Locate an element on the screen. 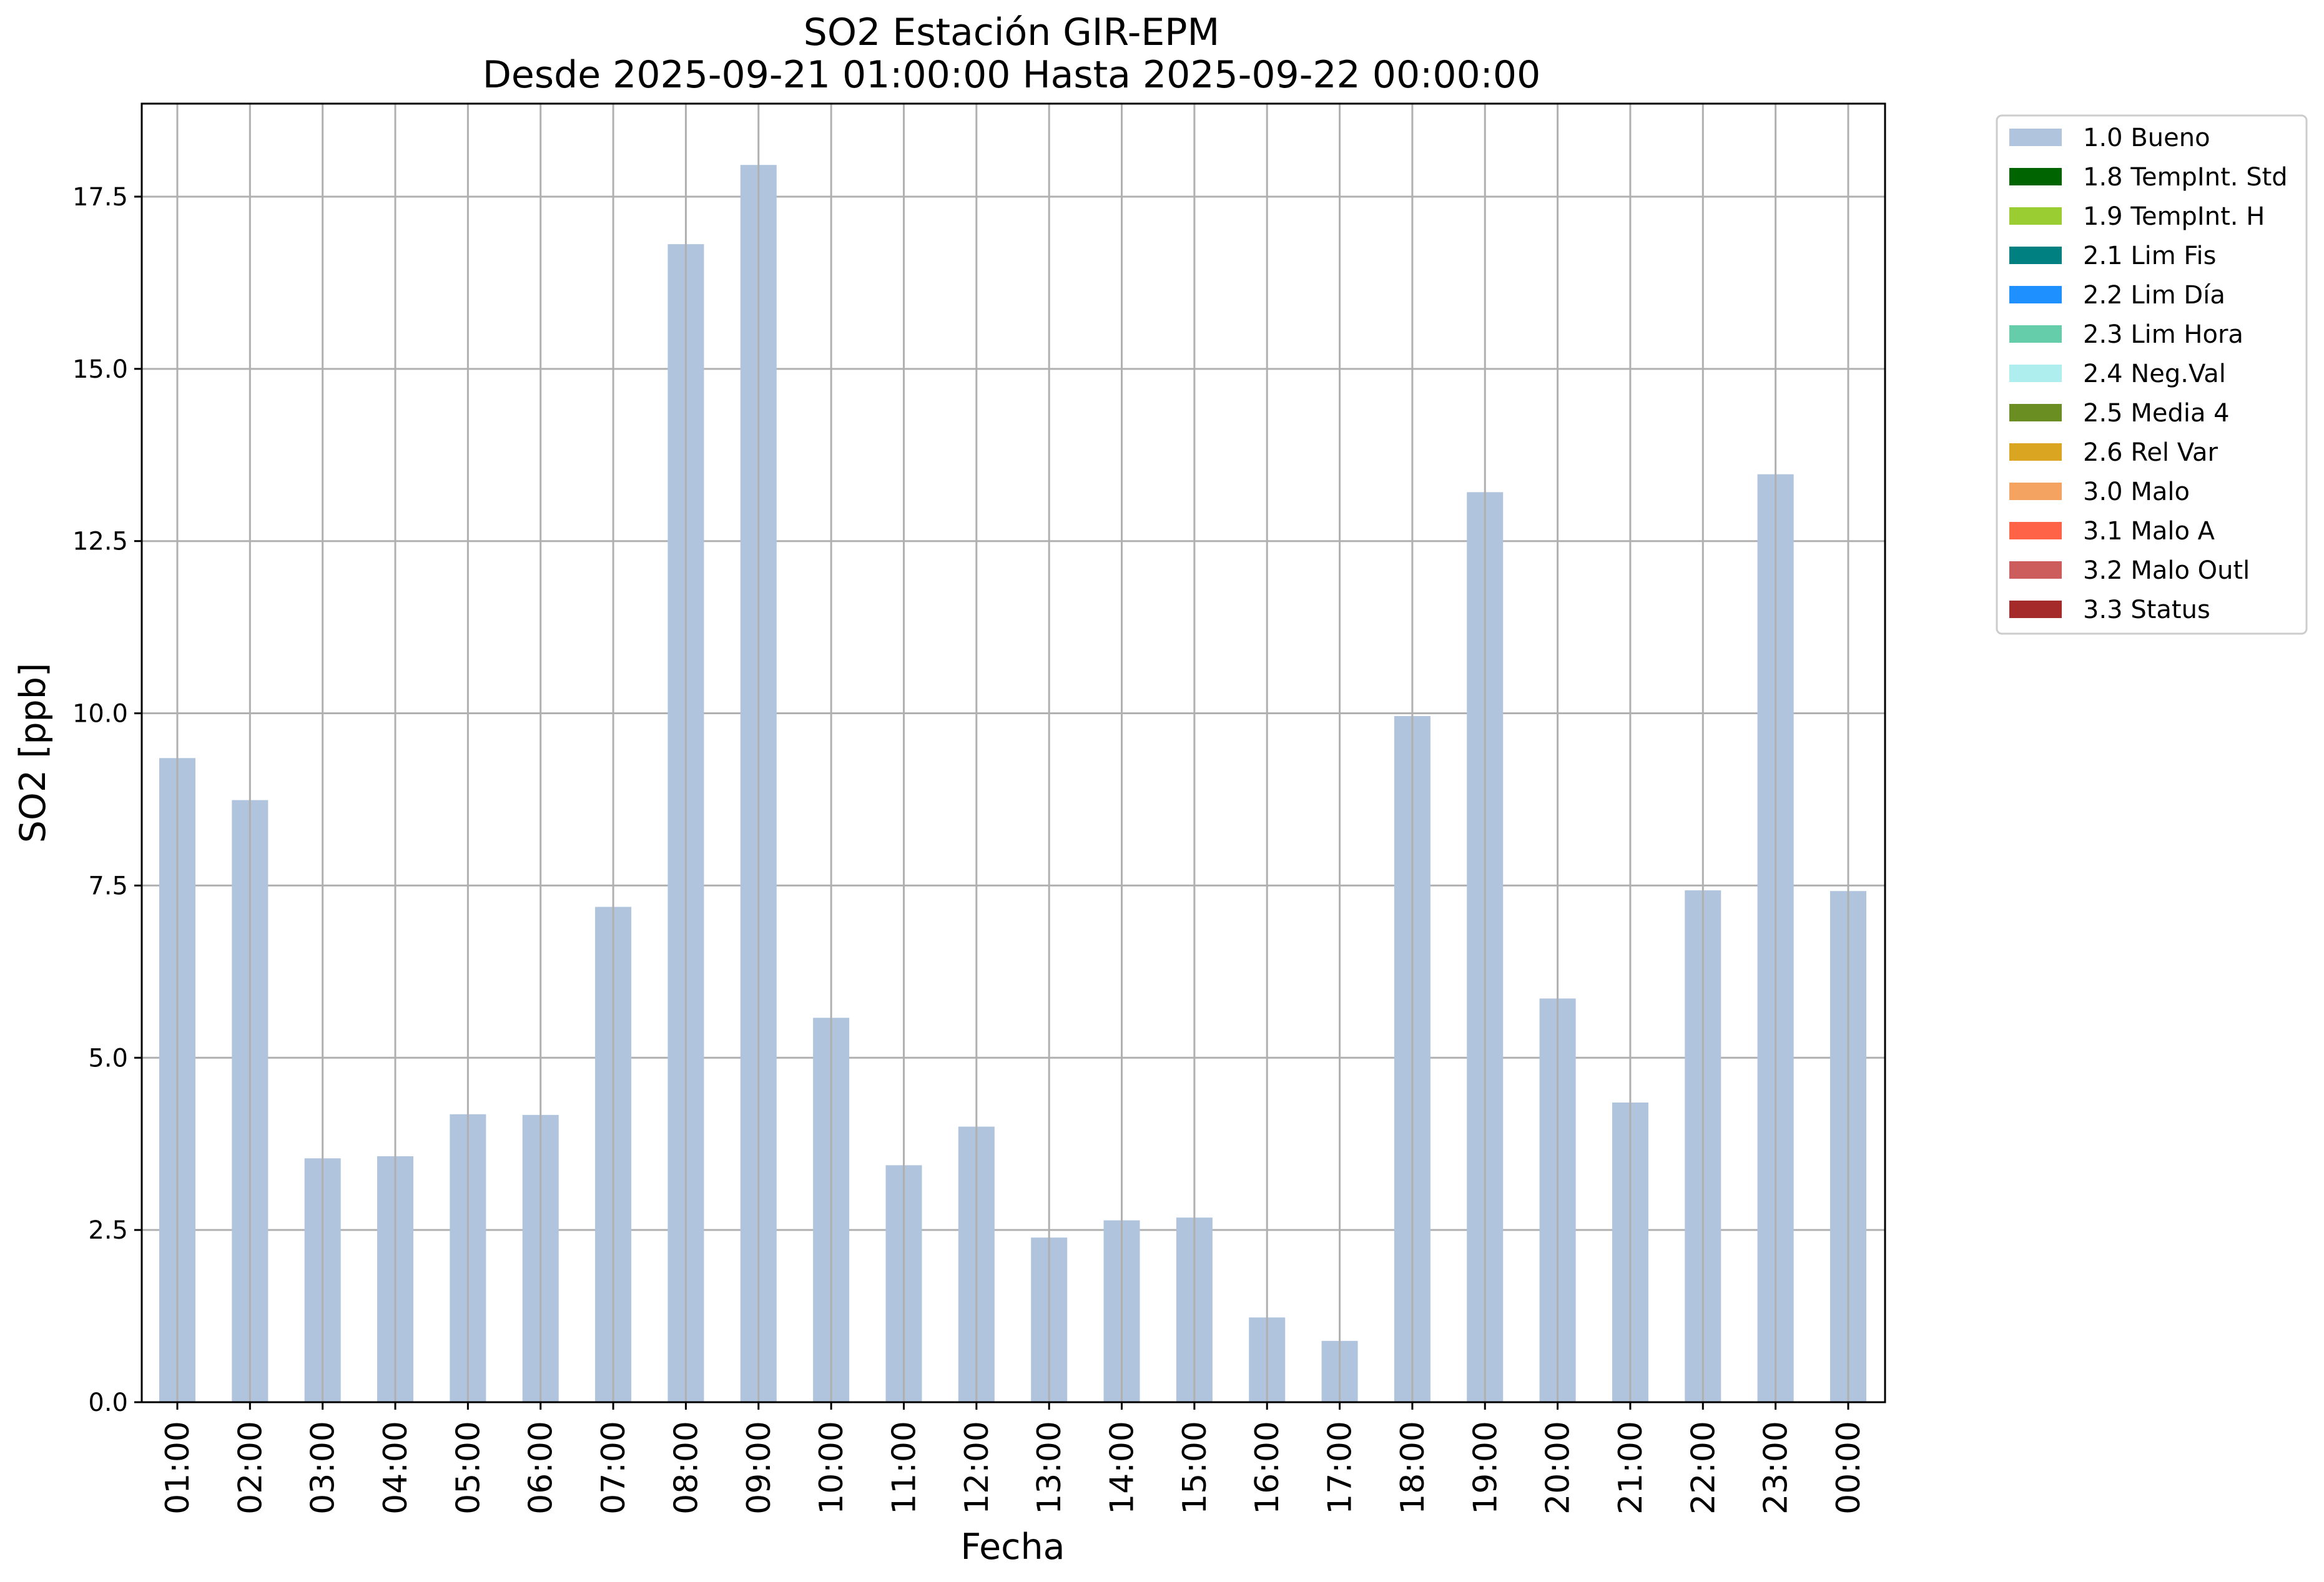  x-tick-label: 22:00 is located at coordinates (1703, 1468).